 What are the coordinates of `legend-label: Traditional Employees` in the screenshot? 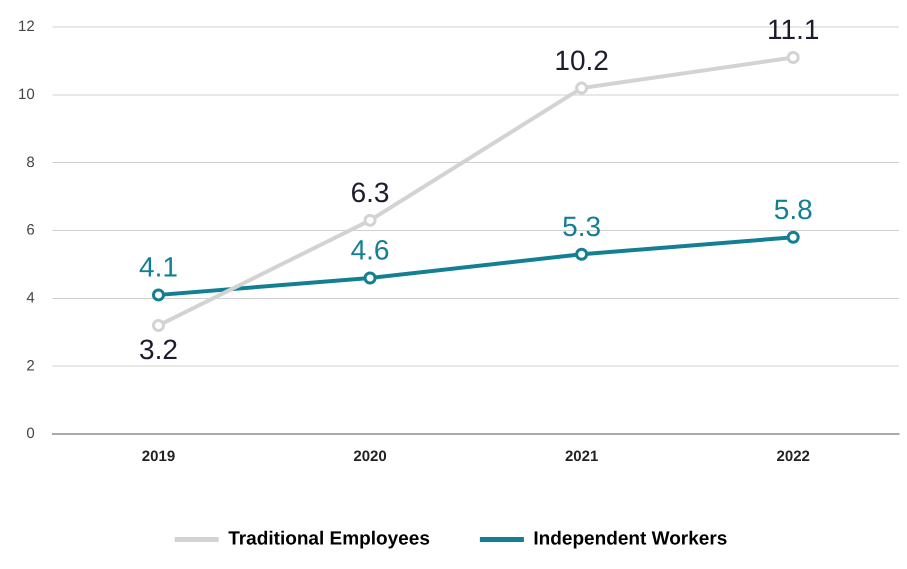 It's located at (329, 539).